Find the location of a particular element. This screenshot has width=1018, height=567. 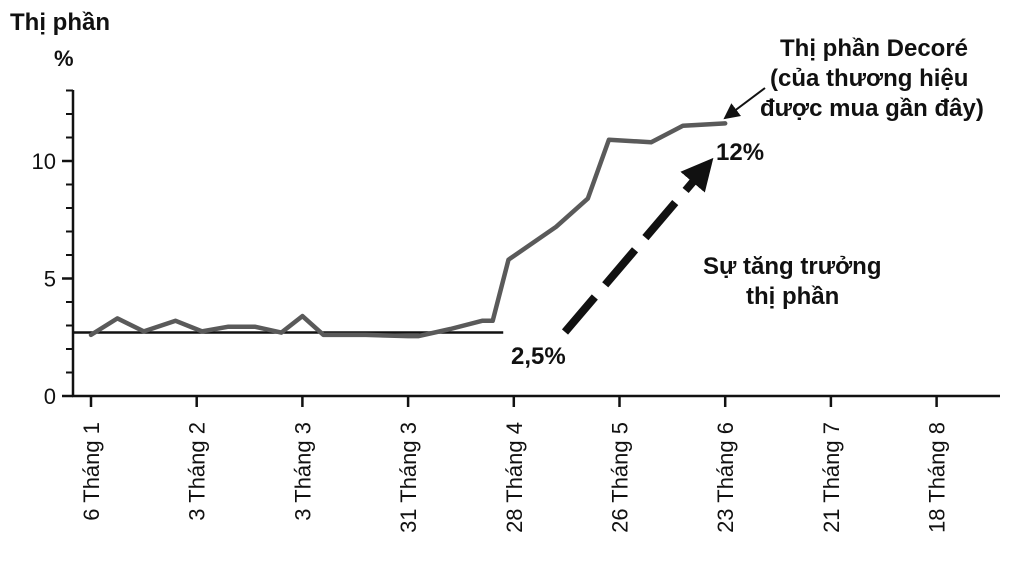

legend-label-line1: Thị phần Decoré is located at coordinates (874, 48).